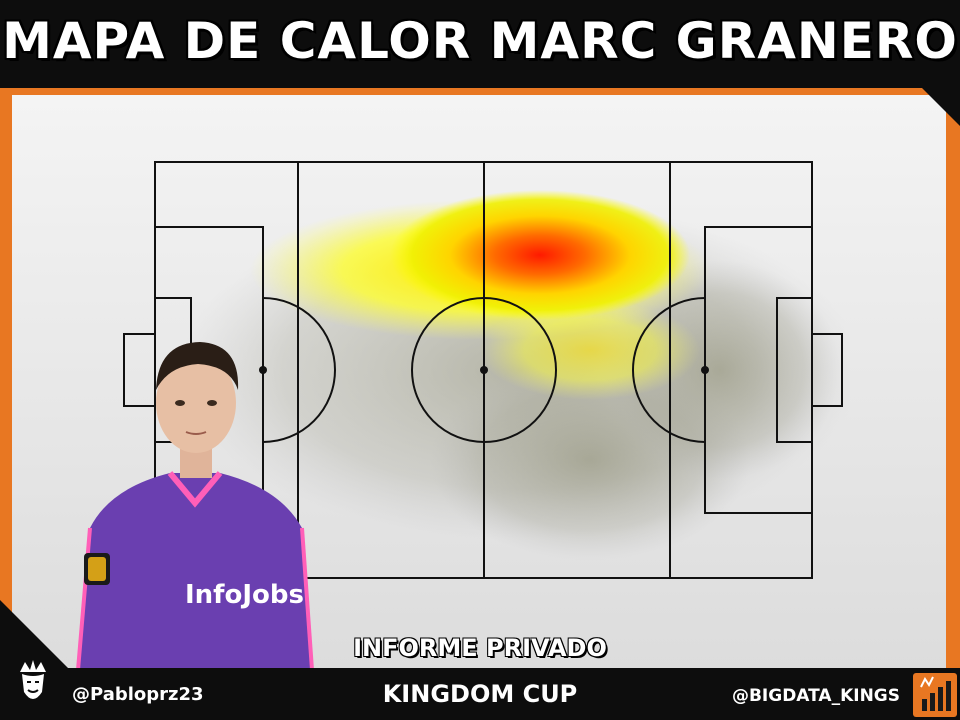 This screenshot has height=720, width=960. What do you see at coordinates (669, 370) in the screenshot?
I see `right-penalty-arc` at bounding box center [669, 370].